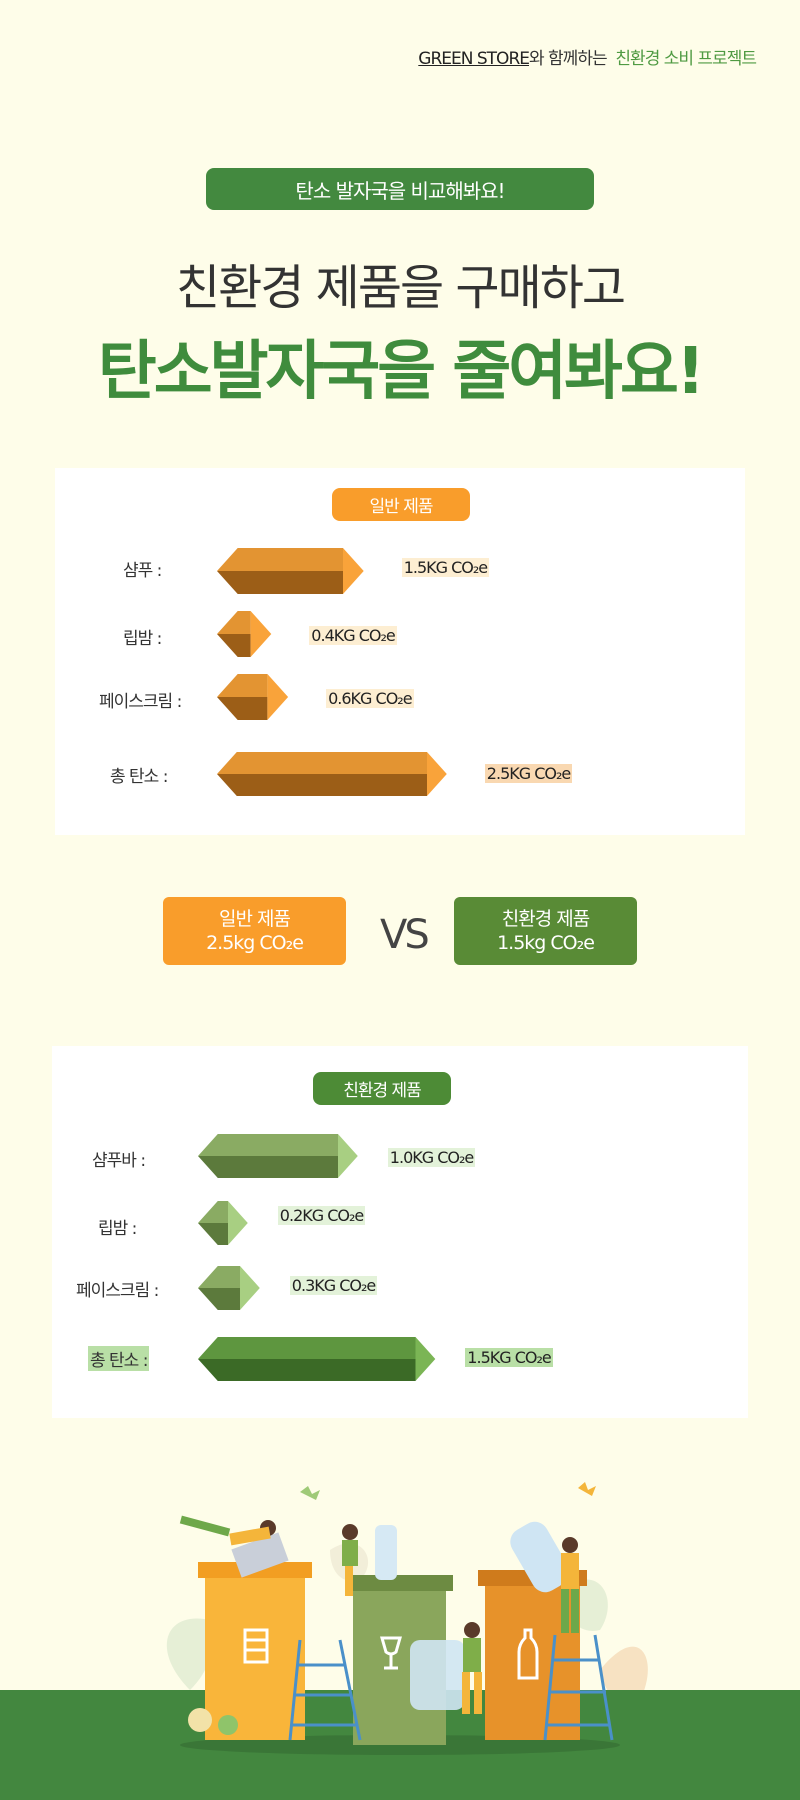 Image resolution: width=800 pixels, height=1800 pixels. Describe the element at coordinates (686, 59) in the screenshot. I see `project-name: 친환경 소비 프로젝트` at that location.